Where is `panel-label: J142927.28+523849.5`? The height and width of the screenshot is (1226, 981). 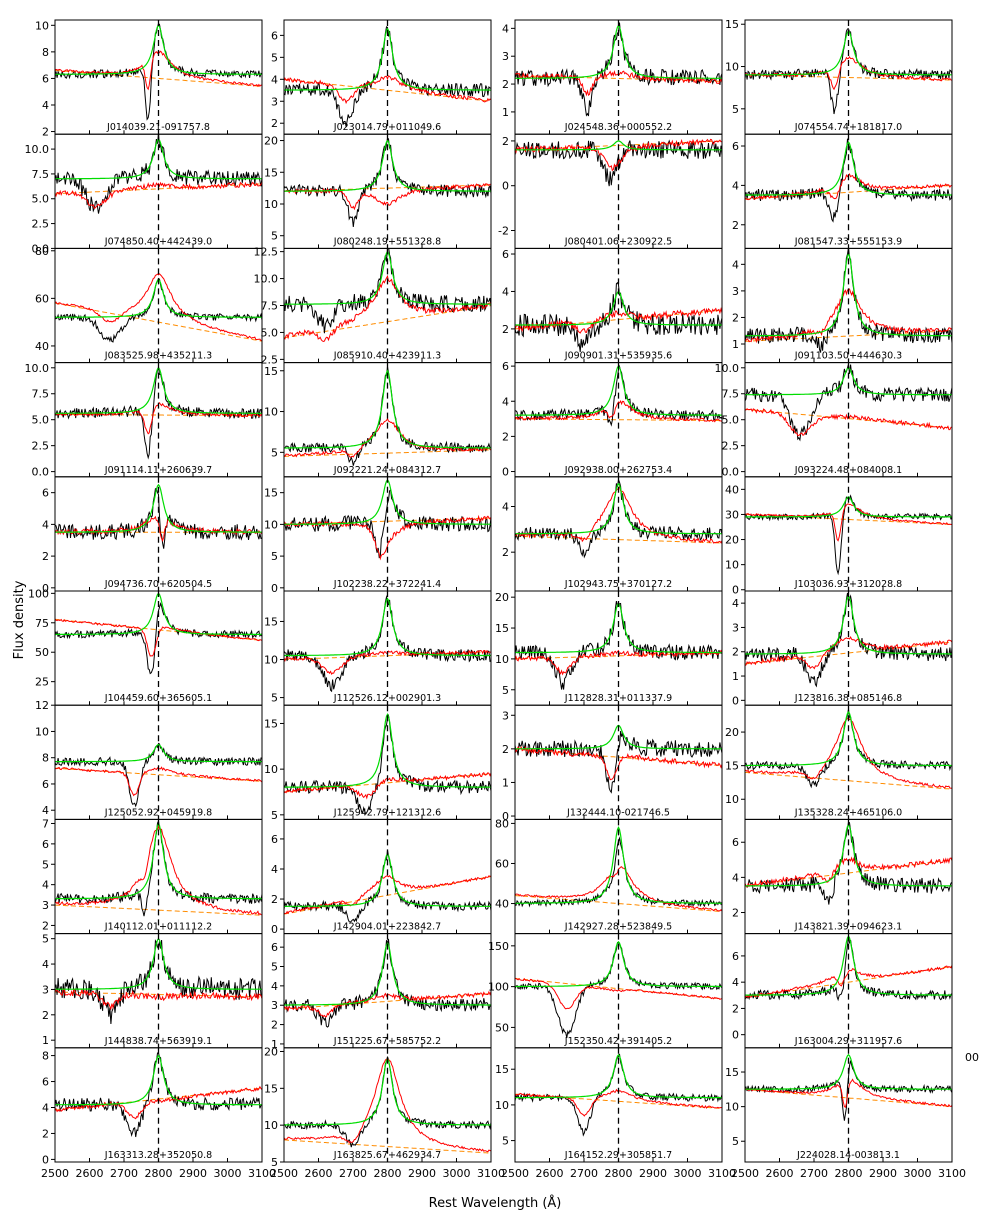
panel-label: J142927.28+523849.5 is located at coordinates (618, 927).